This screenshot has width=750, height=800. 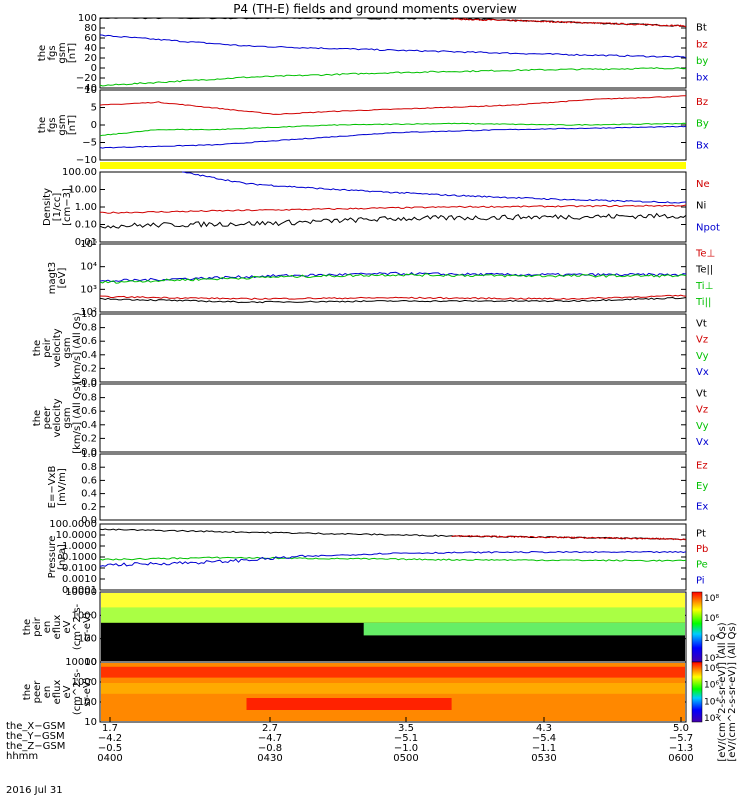 I want to click on x-row-label-x: the_X−GSM, so click(x=36, y=726).